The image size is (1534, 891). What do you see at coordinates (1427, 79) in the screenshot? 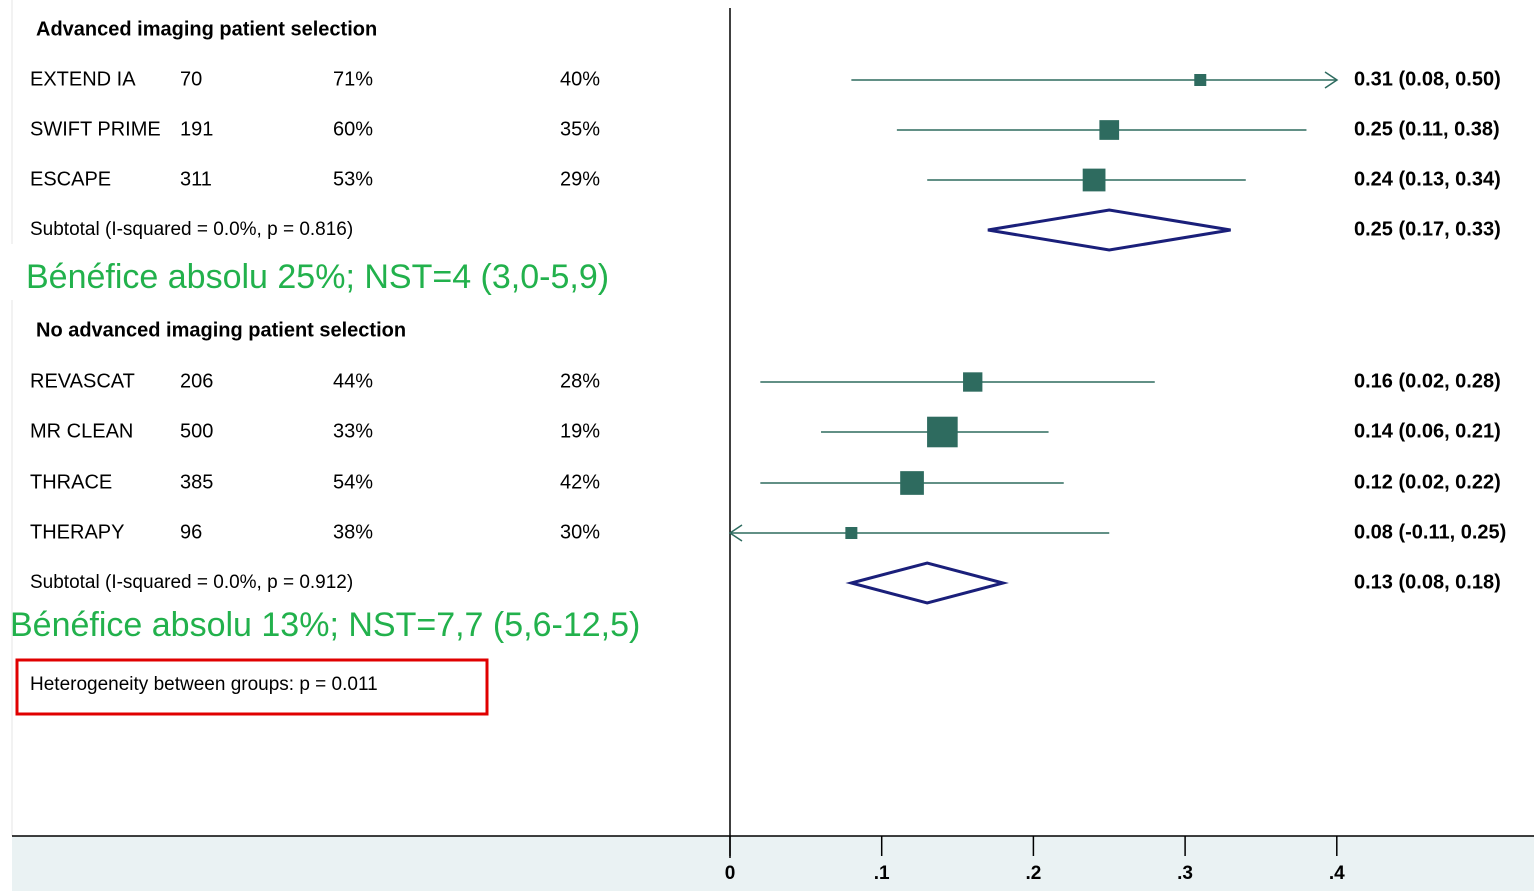
I see `study-estimate-label-0: 0.31 (0.08, 0.50)` at bounding box center [1427, 79].